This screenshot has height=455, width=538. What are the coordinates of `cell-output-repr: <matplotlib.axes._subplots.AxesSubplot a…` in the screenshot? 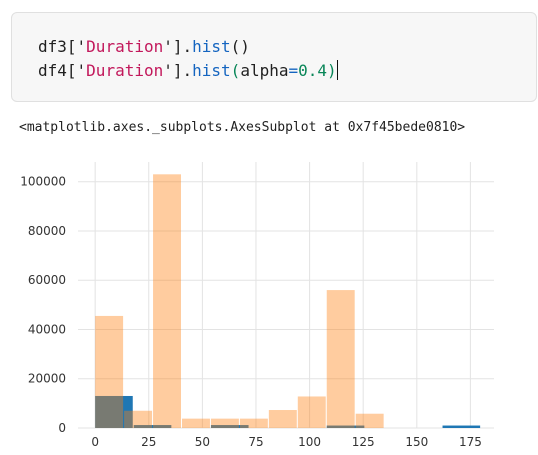 It's located at (242, 127).